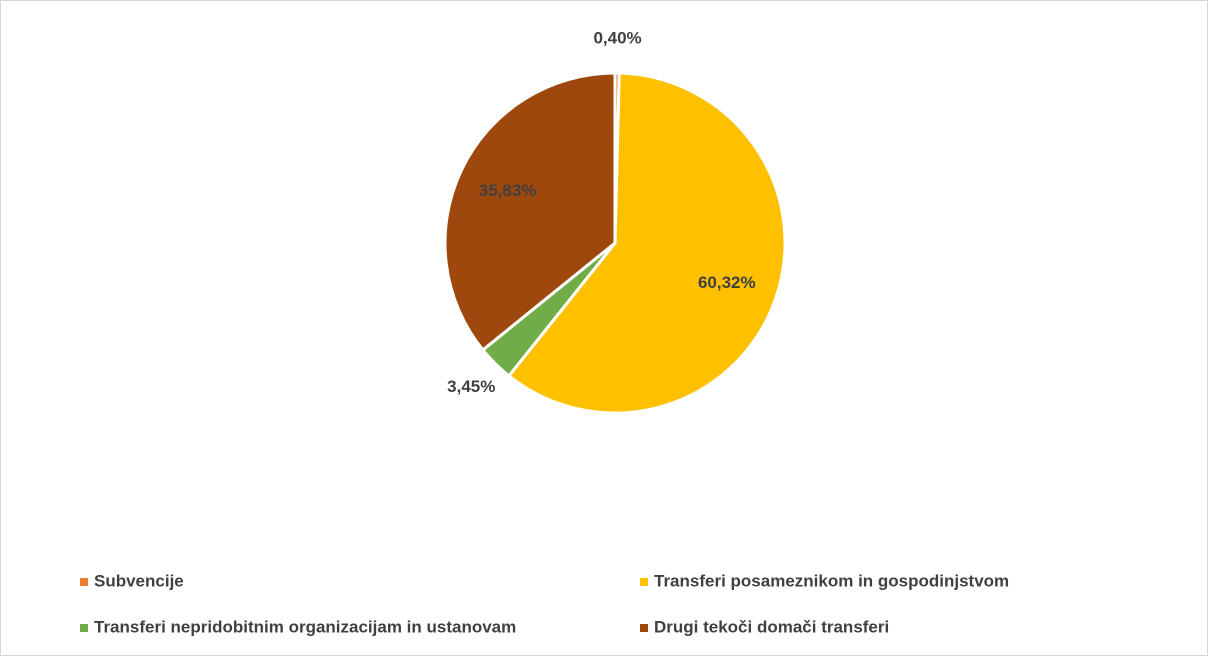 The height and width of the screenshot is (656, 1208). I want to click on data-label: 3,45%, so click(471, 386).